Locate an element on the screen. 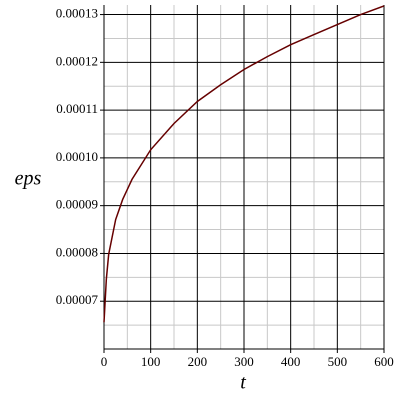 Image resolution: width=400 pixels, height=400 pixels. y-tick-label: 0.00011 is located at coordinates (77, 108).